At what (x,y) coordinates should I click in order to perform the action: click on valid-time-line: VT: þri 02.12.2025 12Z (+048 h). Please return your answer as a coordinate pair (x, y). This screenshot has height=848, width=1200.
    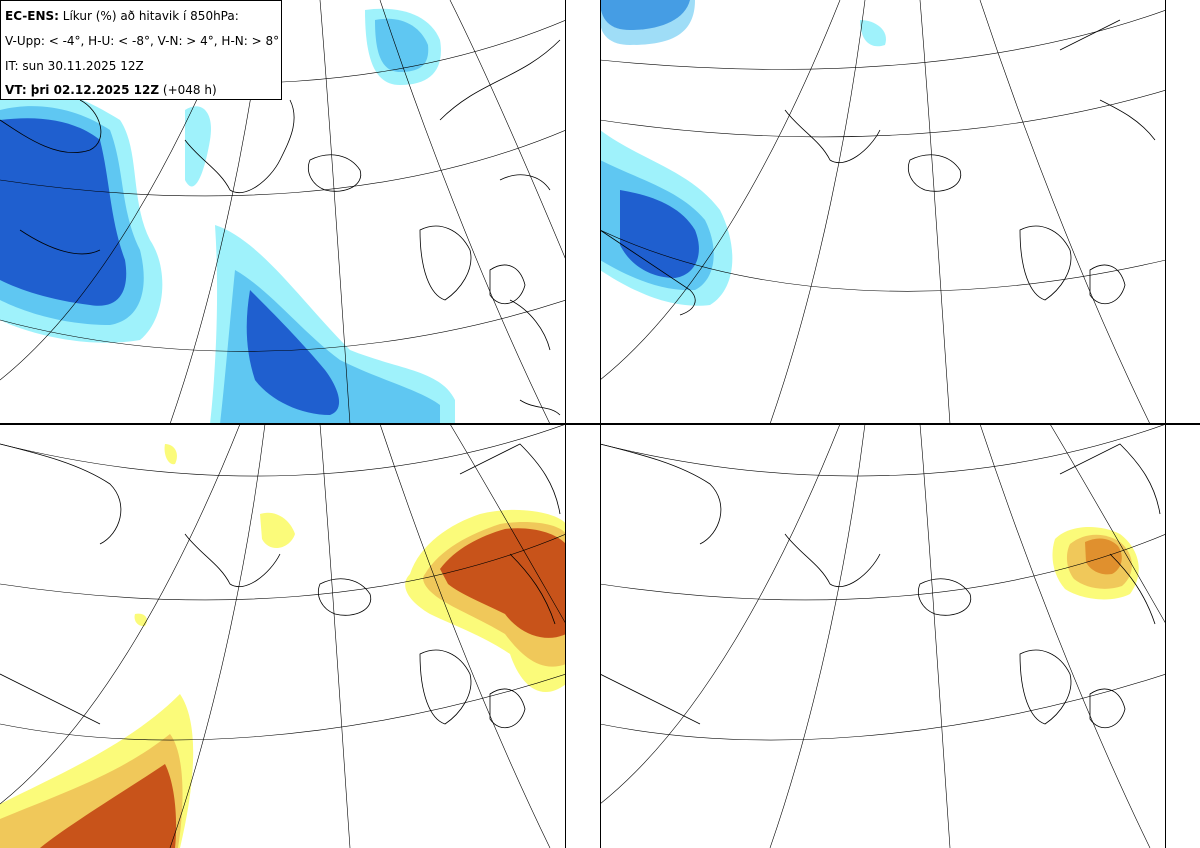
    Looking at the image, I should click on (111, 90).